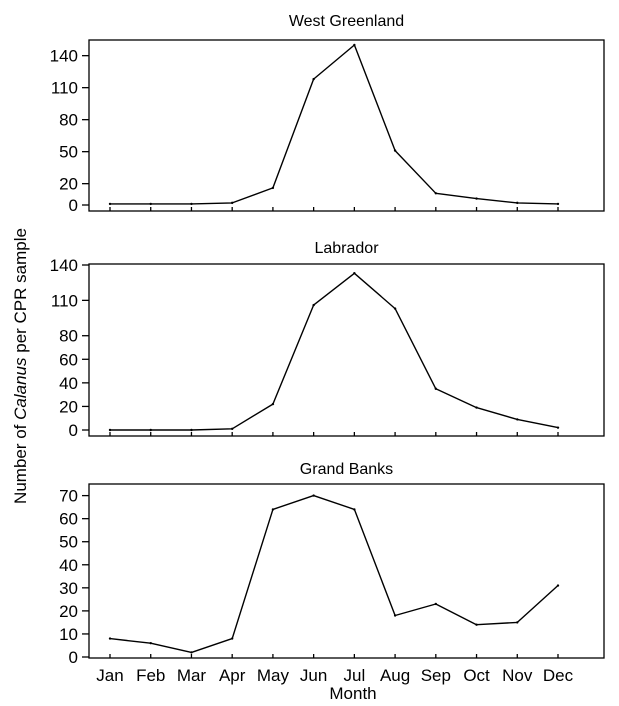  I want to click on y-axis-label-species: Calanus, so click(20, 388).